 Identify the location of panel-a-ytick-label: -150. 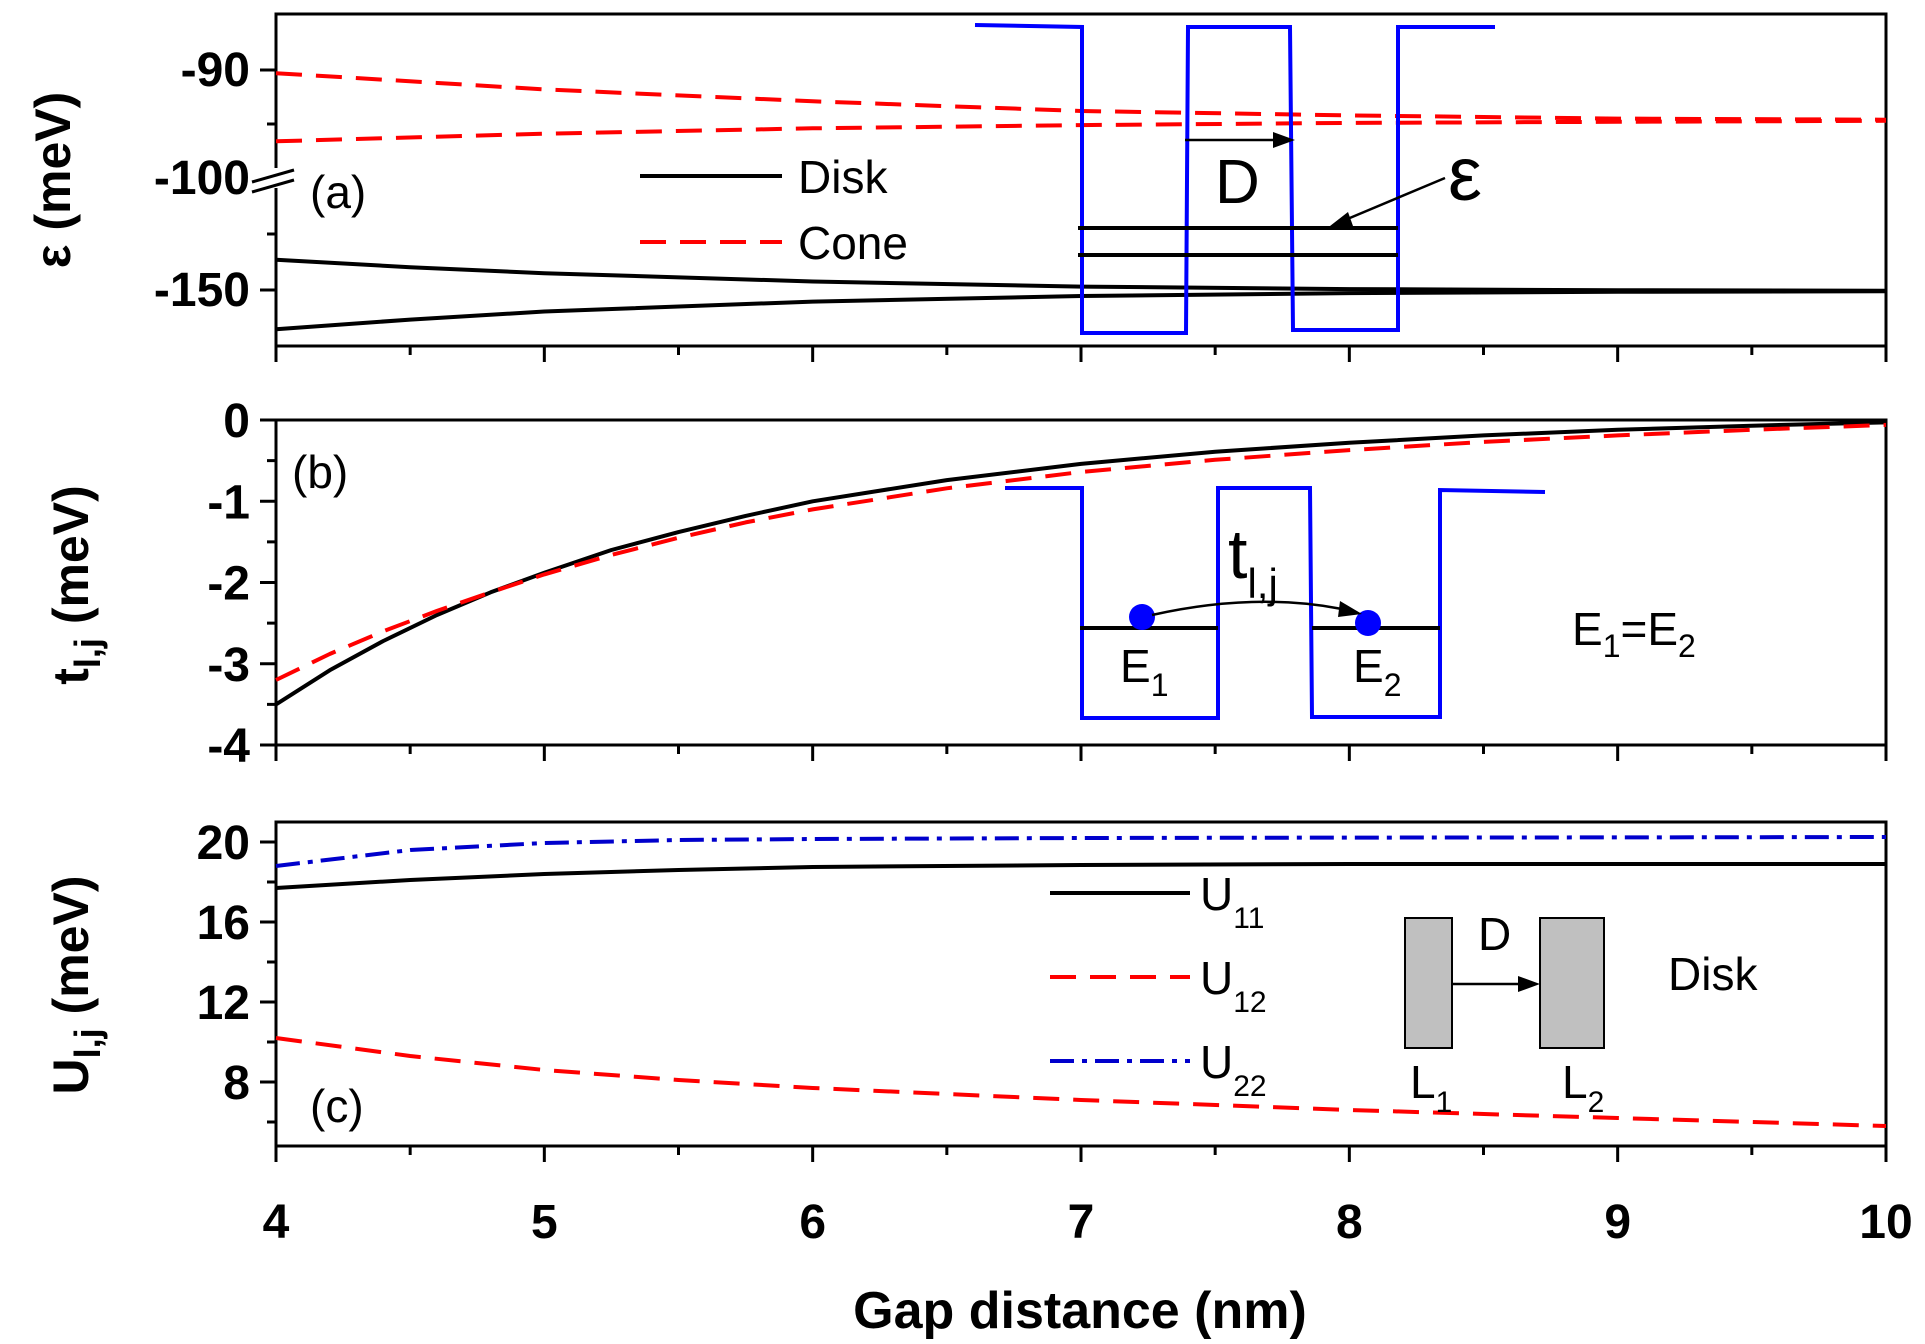
(202, 290).